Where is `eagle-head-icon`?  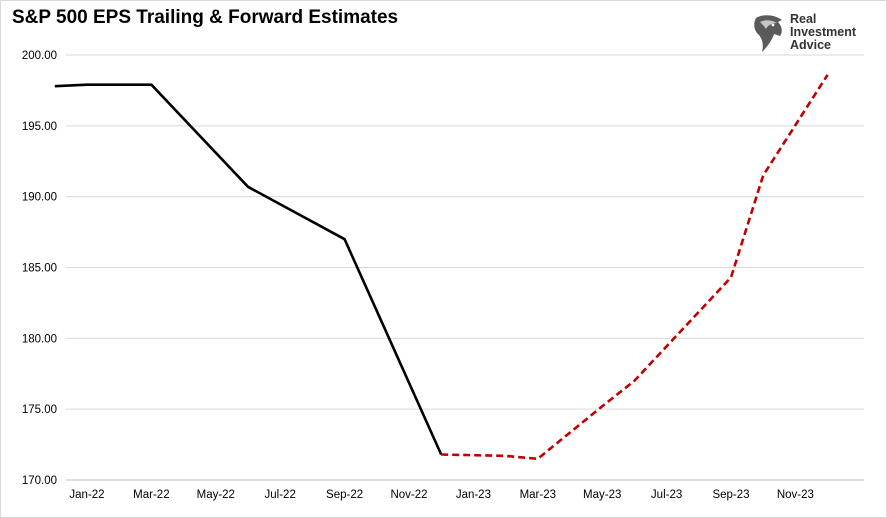
eagle-head-icon is located at coordinates (768, 33).